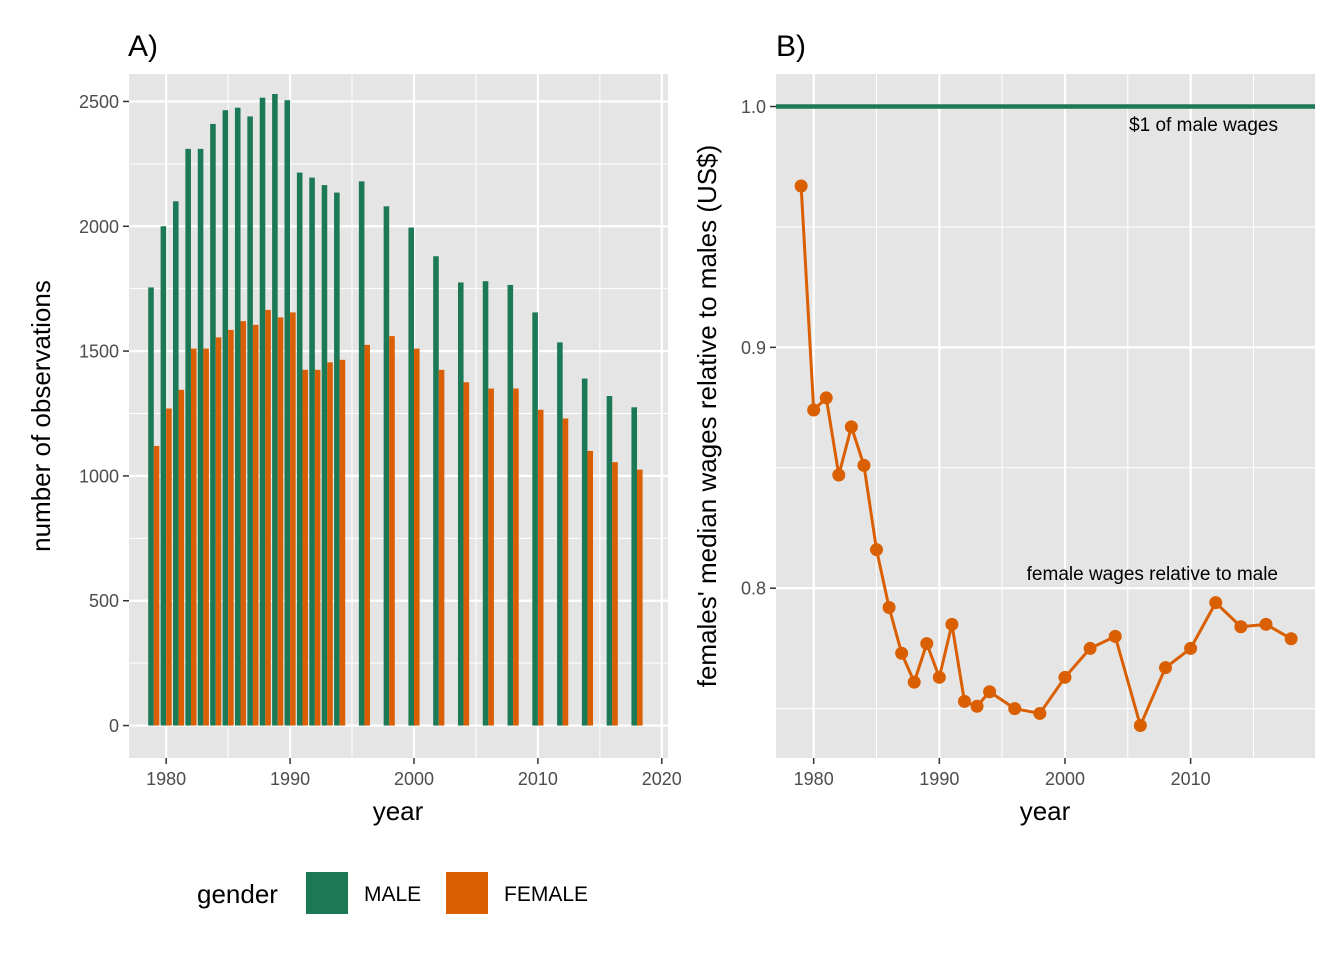 Image resolution: width=1344 pixels, height=960 pixels. What do you see at coordinates (317, 547) in the screenshot?
I see `bar-female-1992` at bounding box center [317, 547].